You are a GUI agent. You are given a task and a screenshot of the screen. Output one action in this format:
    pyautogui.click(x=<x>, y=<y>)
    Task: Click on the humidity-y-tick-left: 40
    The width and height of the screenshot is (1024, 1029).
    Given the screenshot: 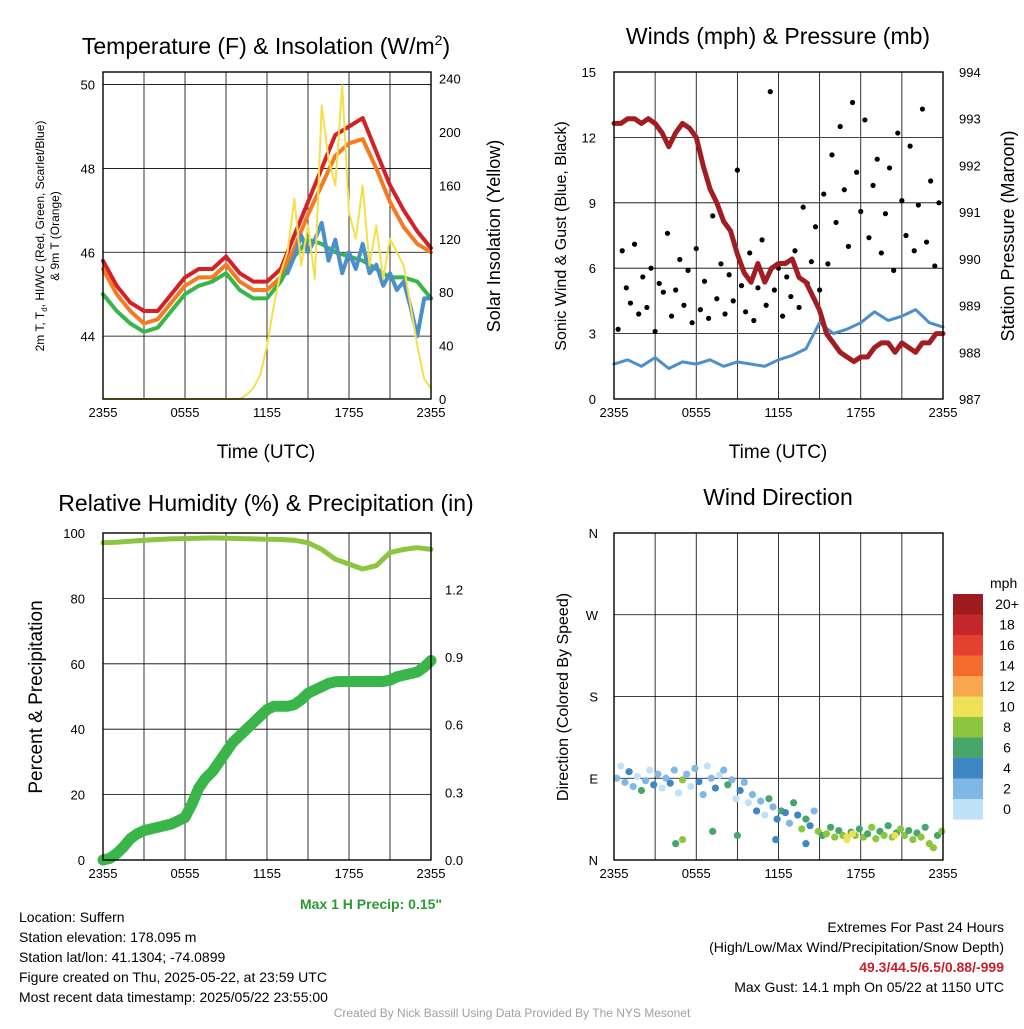 What is the action you would take?
    pyautogui.click(x=78, y=729)
    